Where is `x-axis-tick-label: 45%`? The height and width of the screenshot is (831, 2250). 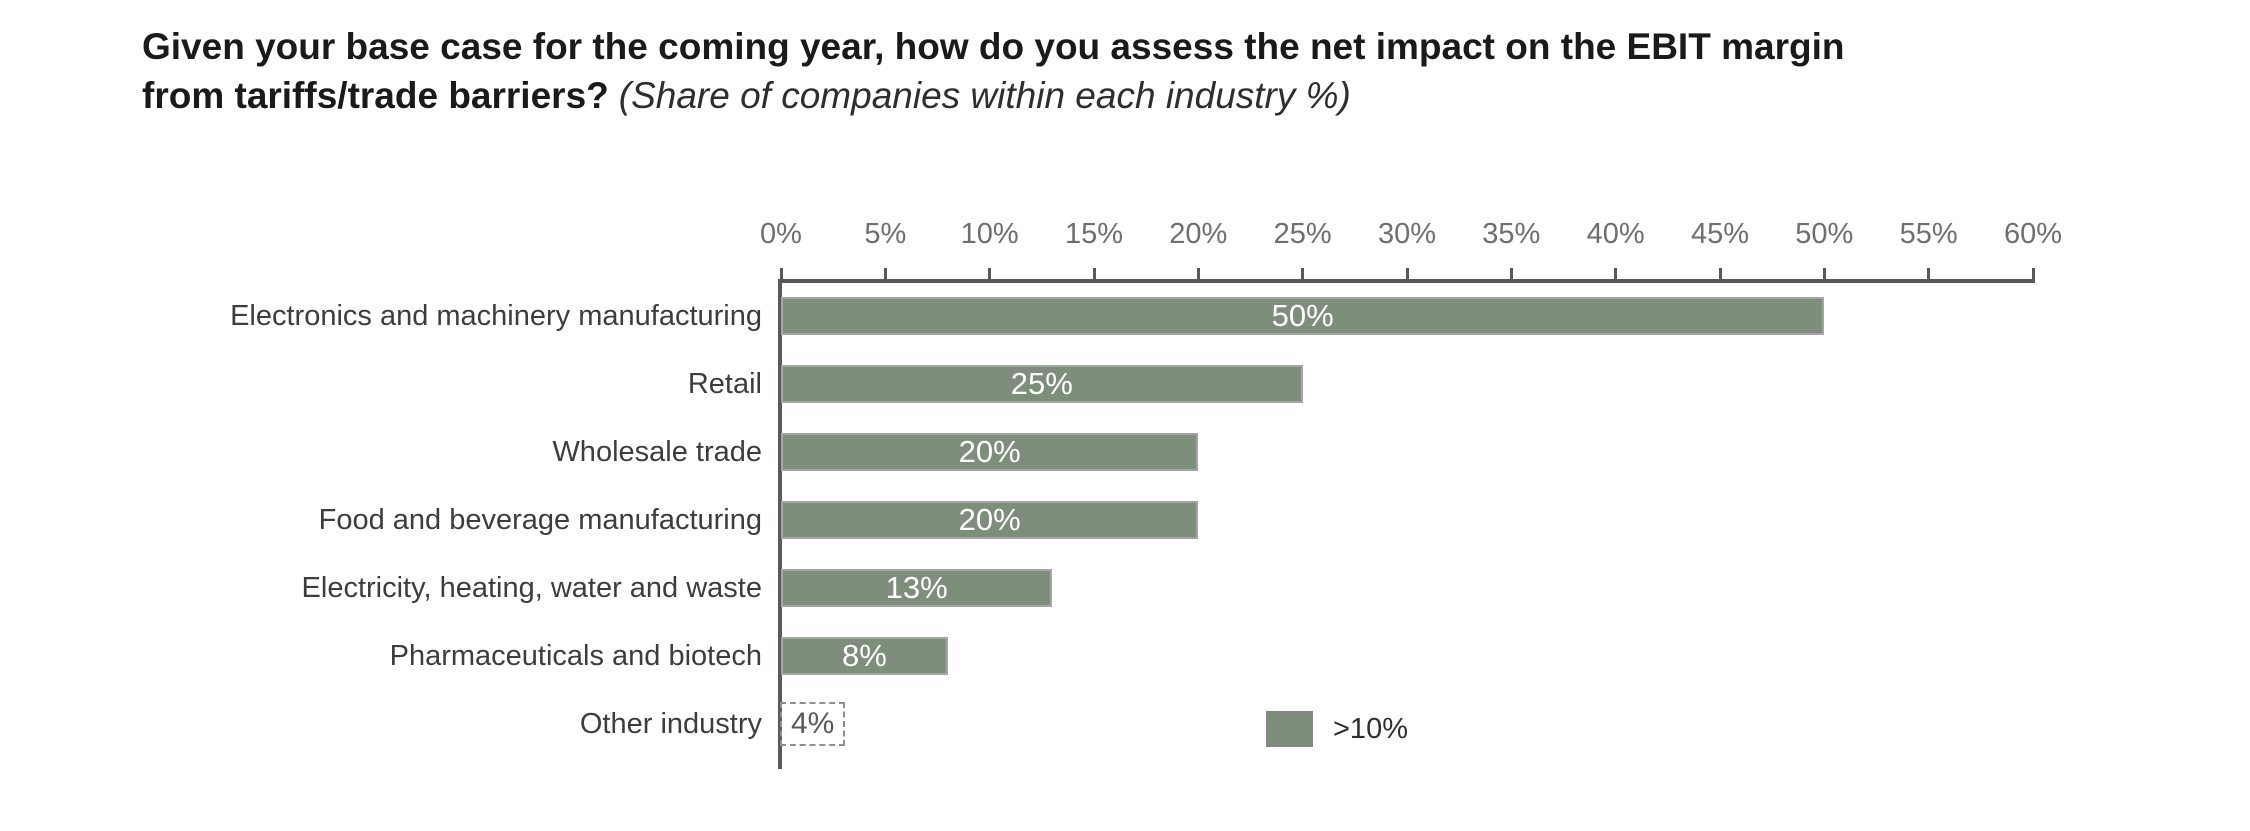 x-axis-tick-label: 45% is located at coordinates (1720, 234).